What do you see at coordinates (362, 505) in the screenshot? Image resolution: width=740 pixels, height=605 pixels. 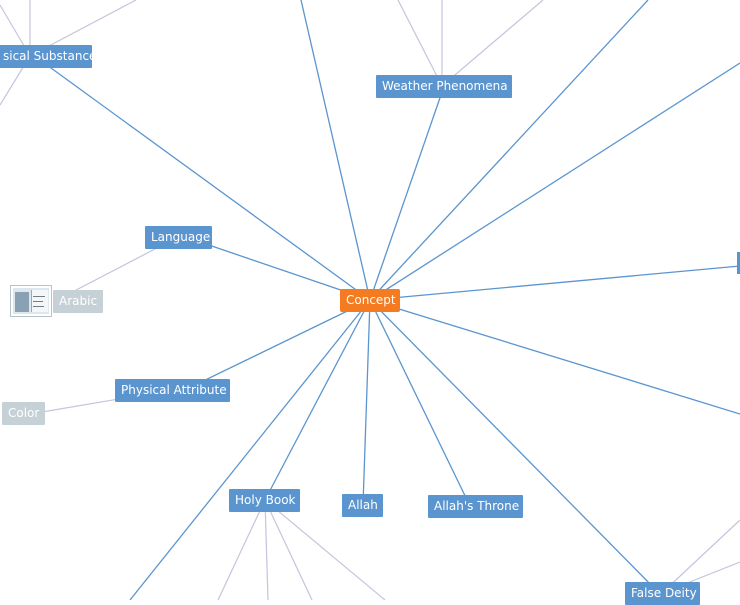 I see `node-allah: Allah` at bounding box center [362, 505].